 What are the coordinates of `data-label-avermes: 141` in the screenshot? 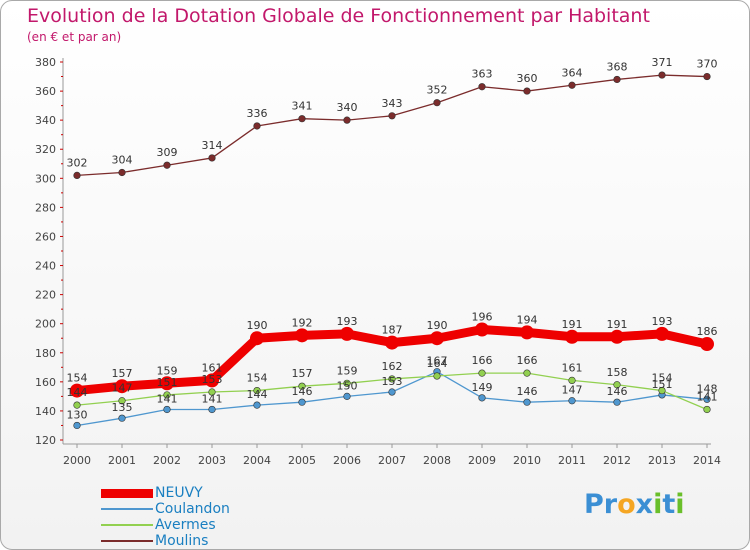 It's located at (707, 396).